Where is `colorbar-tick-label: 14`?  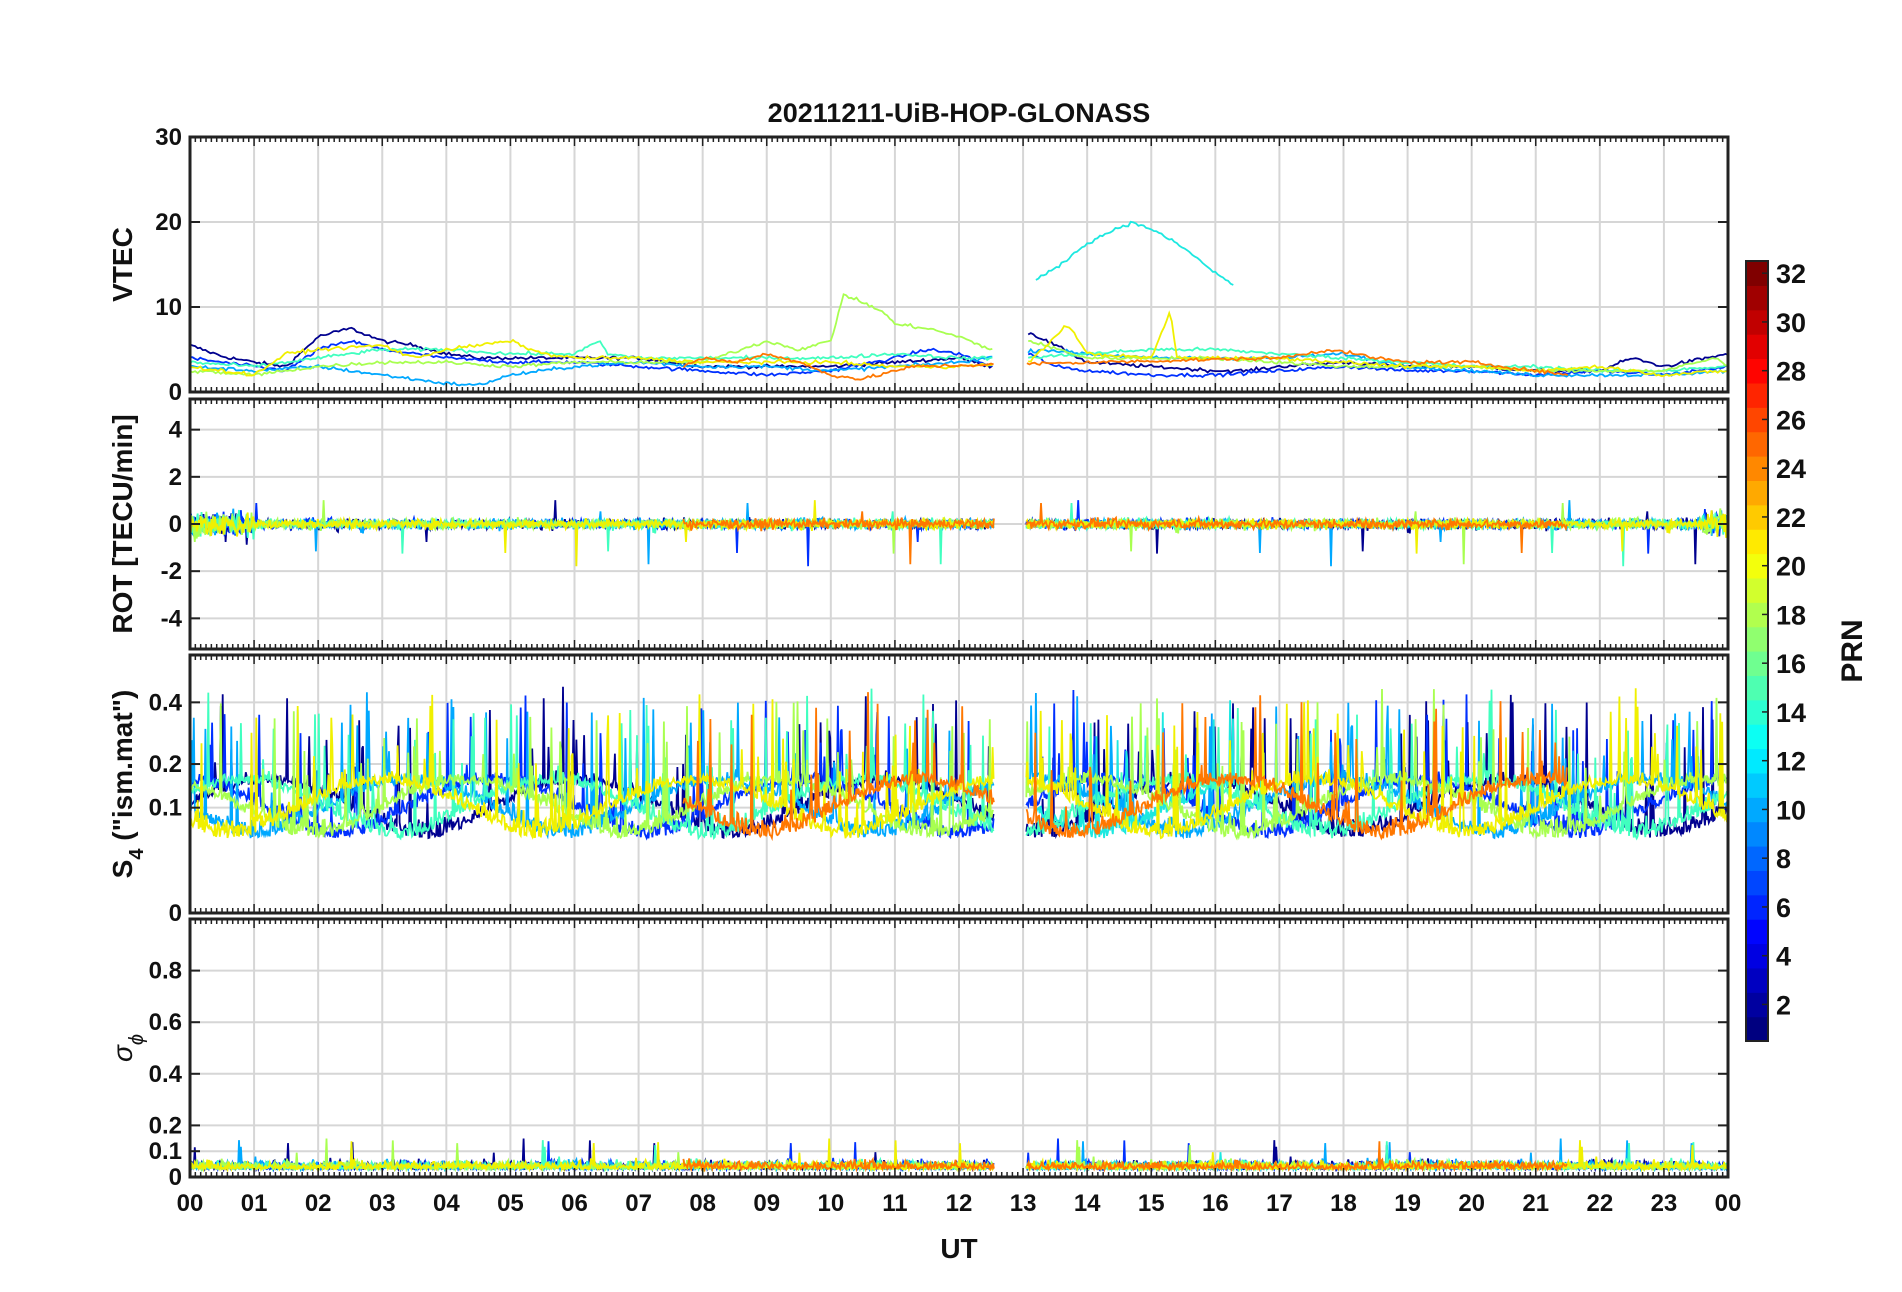 colorbar-tick-label: 14 is located at coordinates (1791, 713).